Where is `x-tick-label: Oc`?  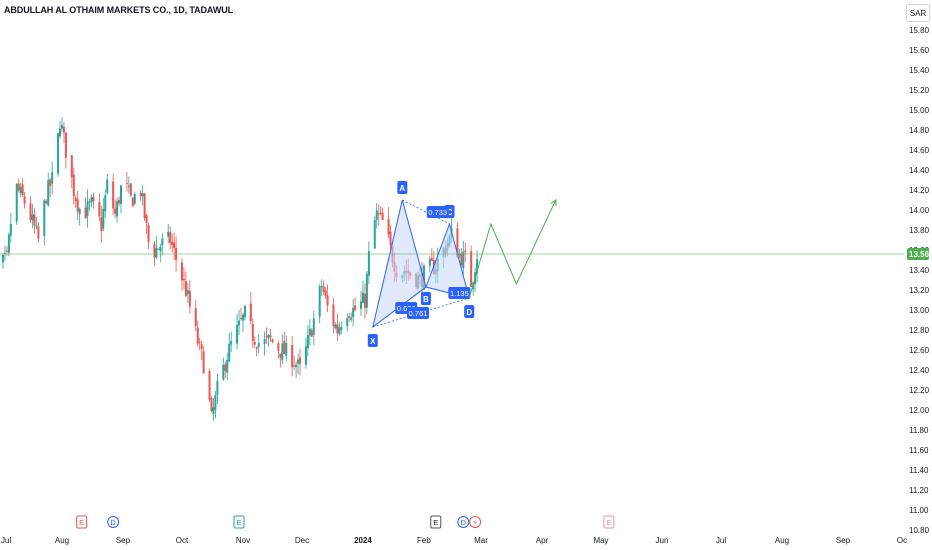 x-tick-label: Oc is located at coordinates (902, 540).